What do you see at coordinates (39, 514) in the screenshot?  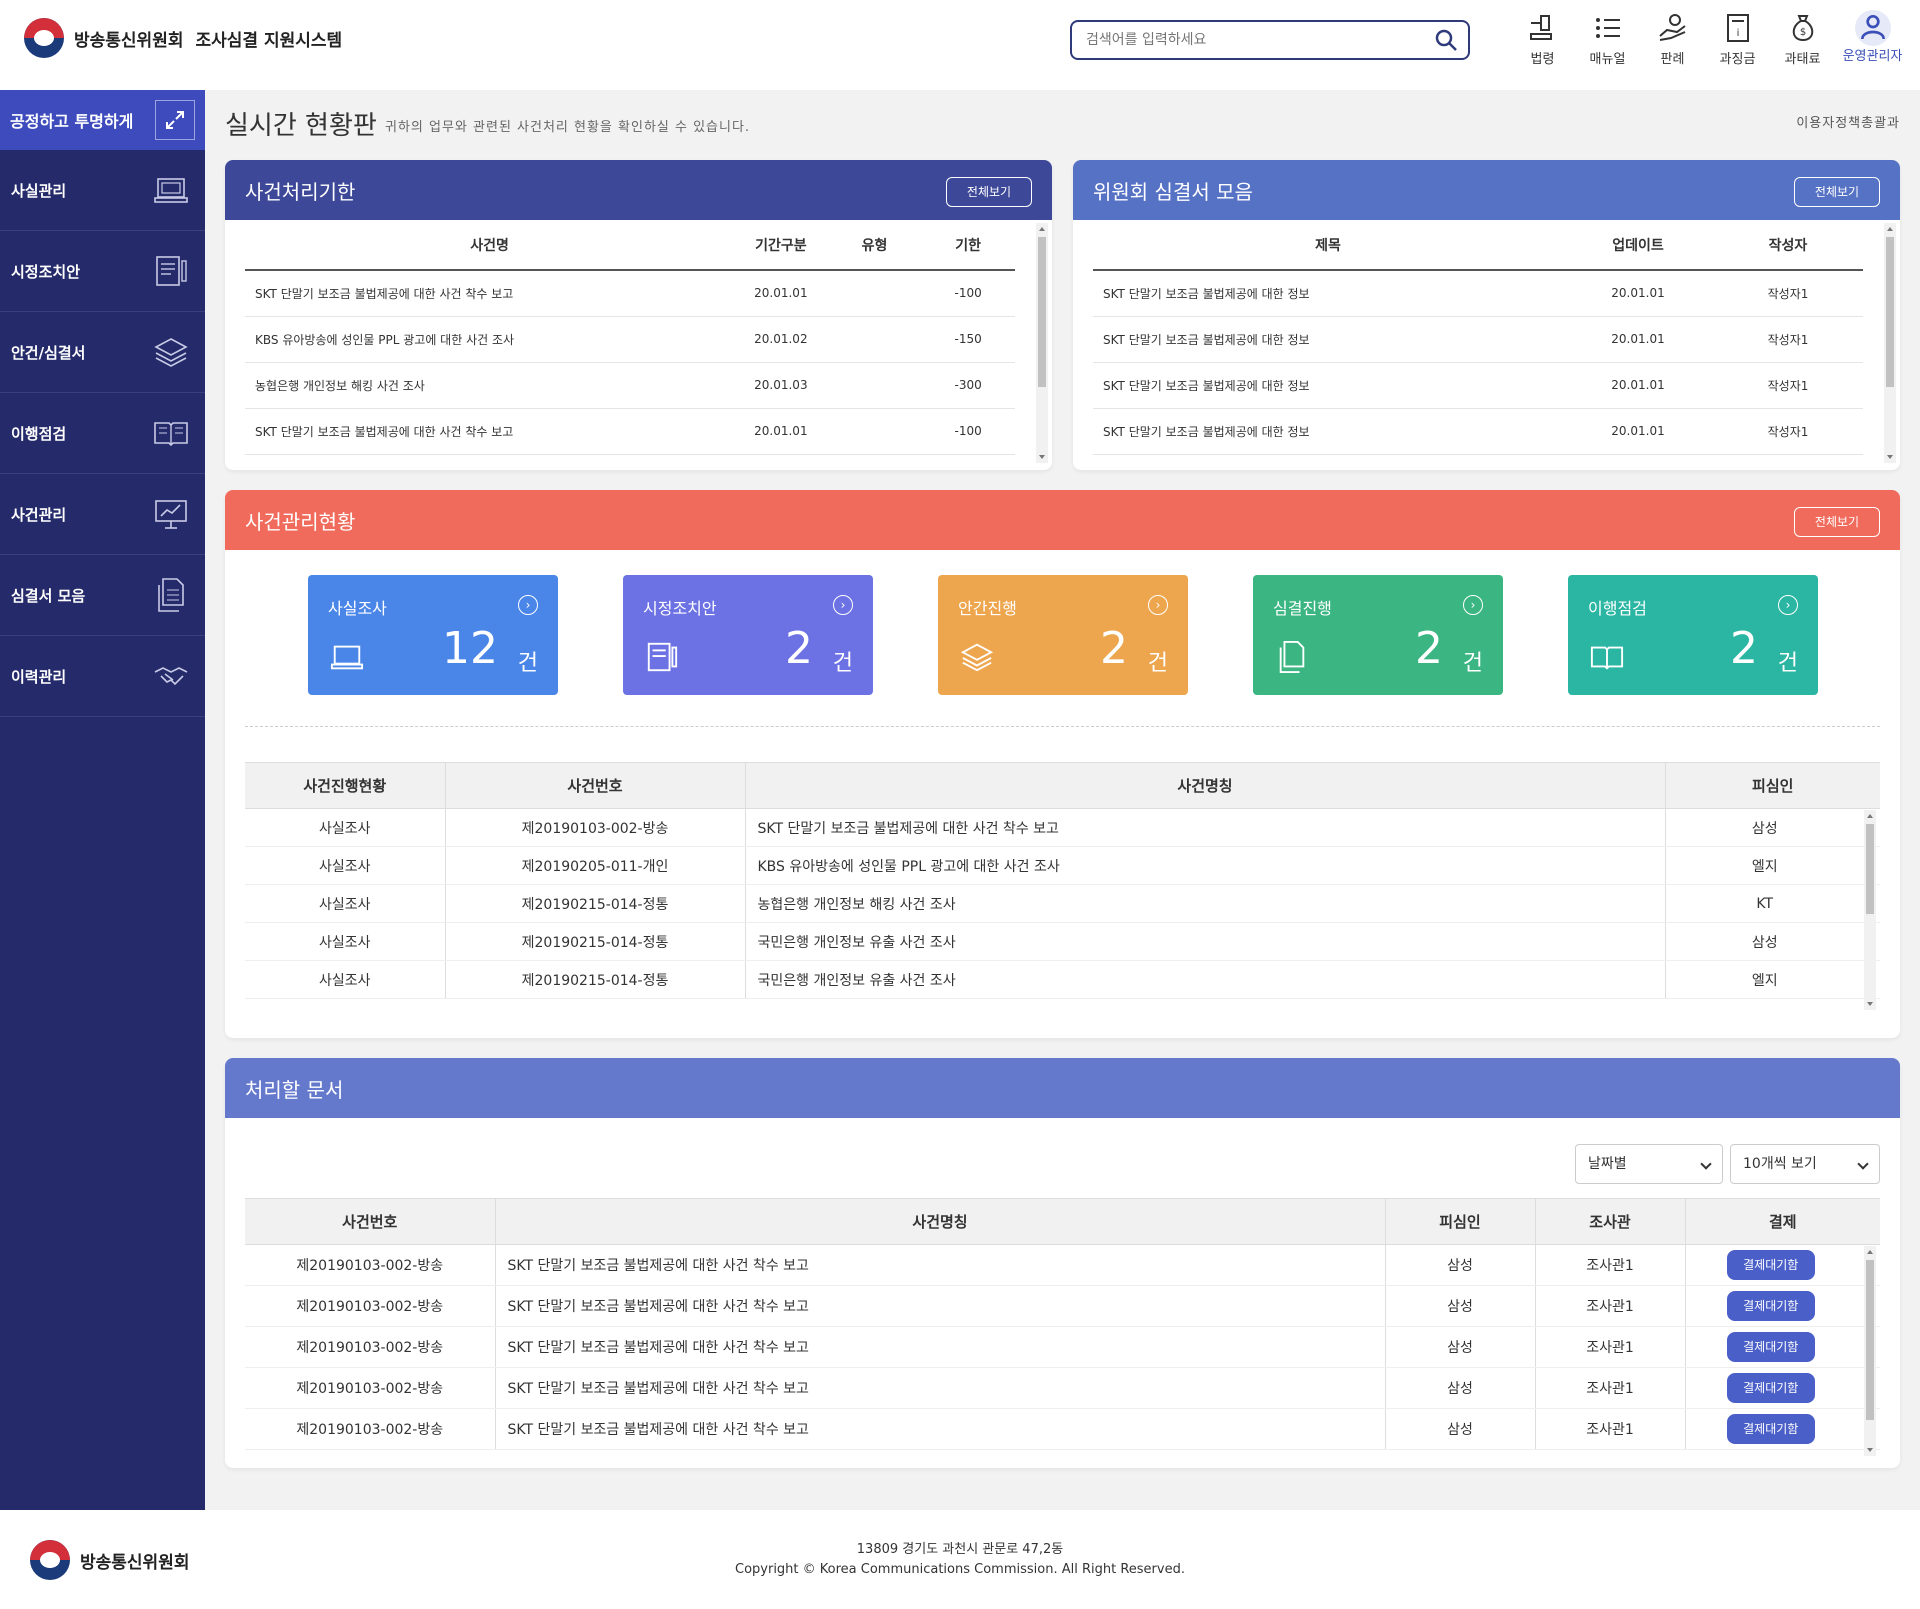 I see `sidebar-item-label: 사건관리` at bounding box center [39, 514].